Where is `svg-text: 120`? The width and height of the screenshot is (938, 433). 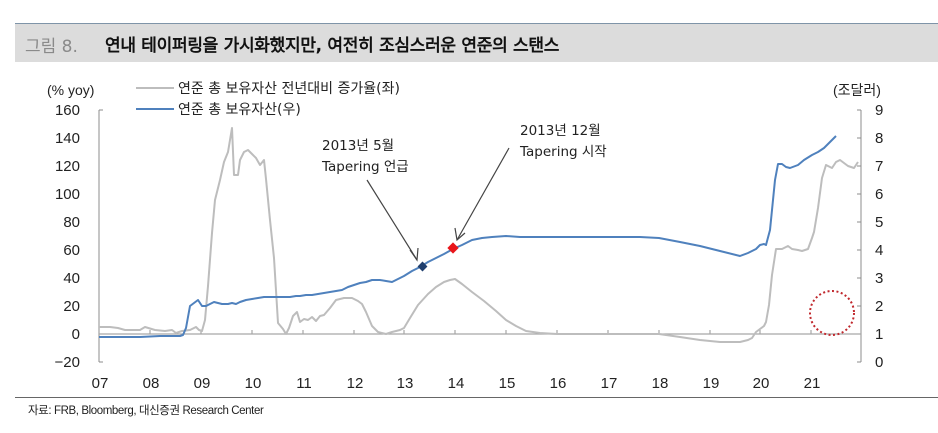 svg-text: 120 is located at coordinates (67, 166).